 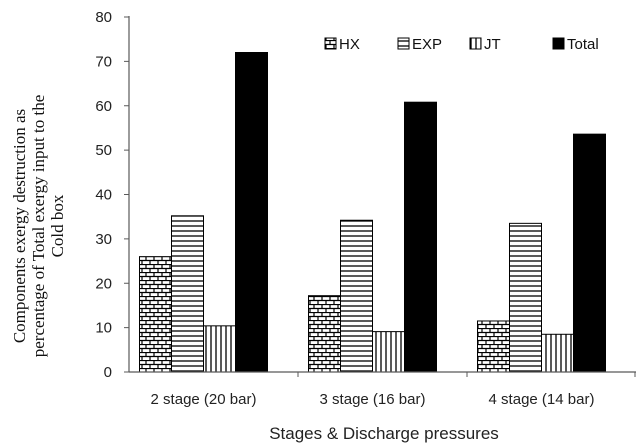 What do you see at coordinates (103, 150) in the screenshot?
I see `y-tick-label: 50` at bounding box center [103, 150].